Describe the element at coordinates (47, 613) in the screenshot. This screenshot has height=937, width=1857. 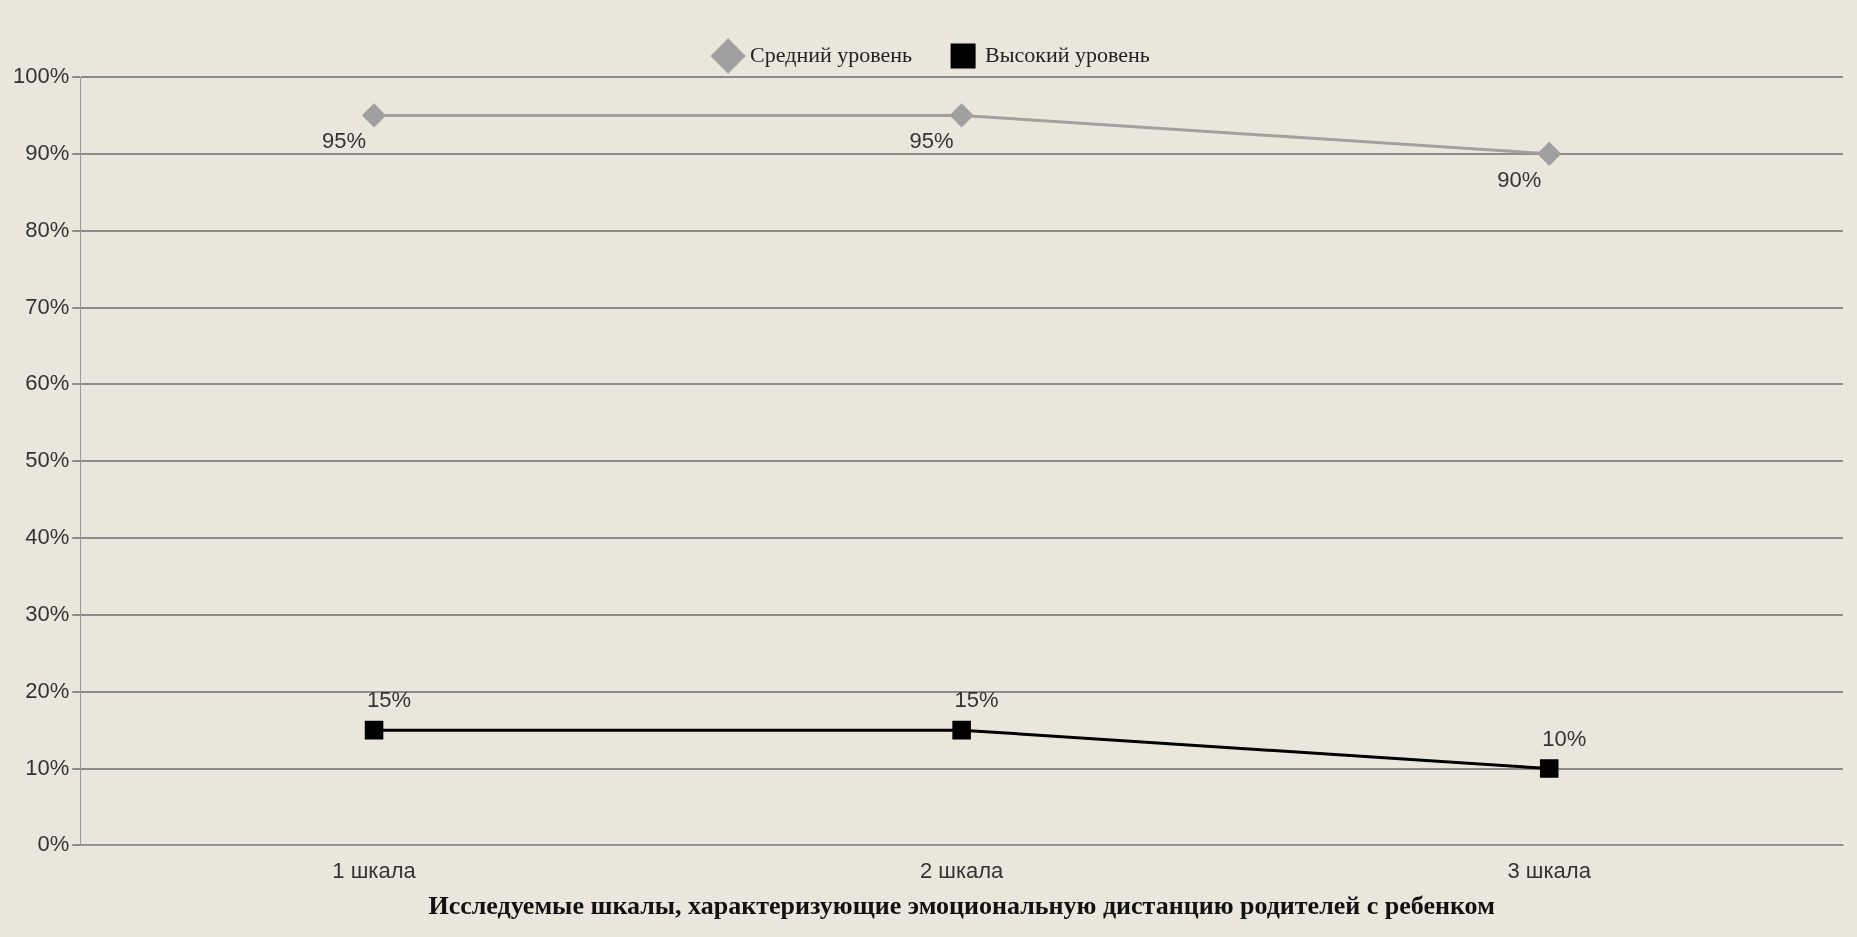
I see `y-tick-label: 30%` at that location.